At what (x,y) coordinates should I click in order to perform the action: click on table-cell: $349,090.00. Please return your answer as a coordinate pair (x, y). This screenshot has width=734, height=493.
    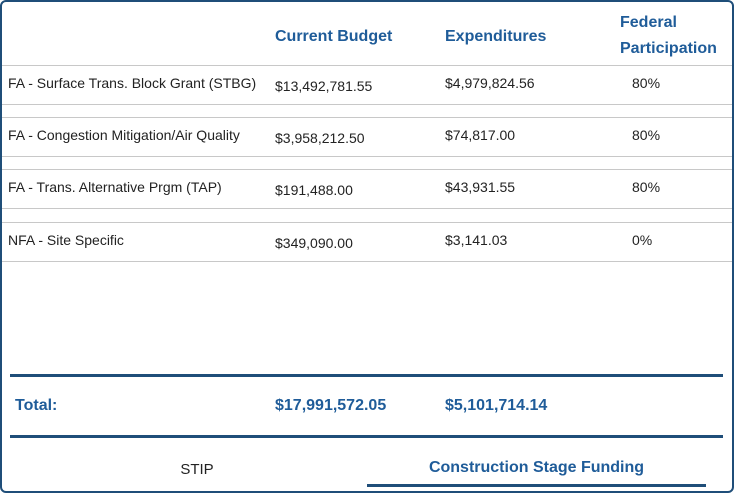
    Looking at the image, I should click on (314, 243).